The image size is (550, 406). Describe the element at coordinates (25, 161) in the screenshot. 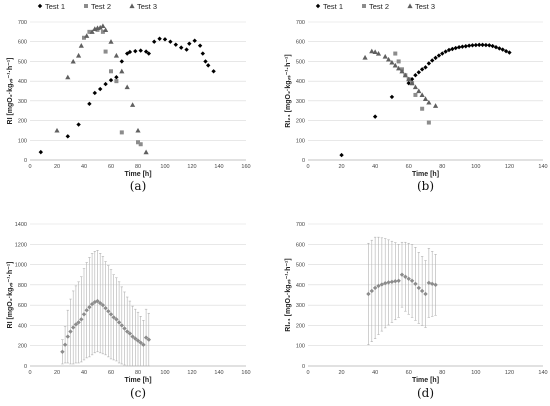

I see `y-tick-label: 0` at that location.